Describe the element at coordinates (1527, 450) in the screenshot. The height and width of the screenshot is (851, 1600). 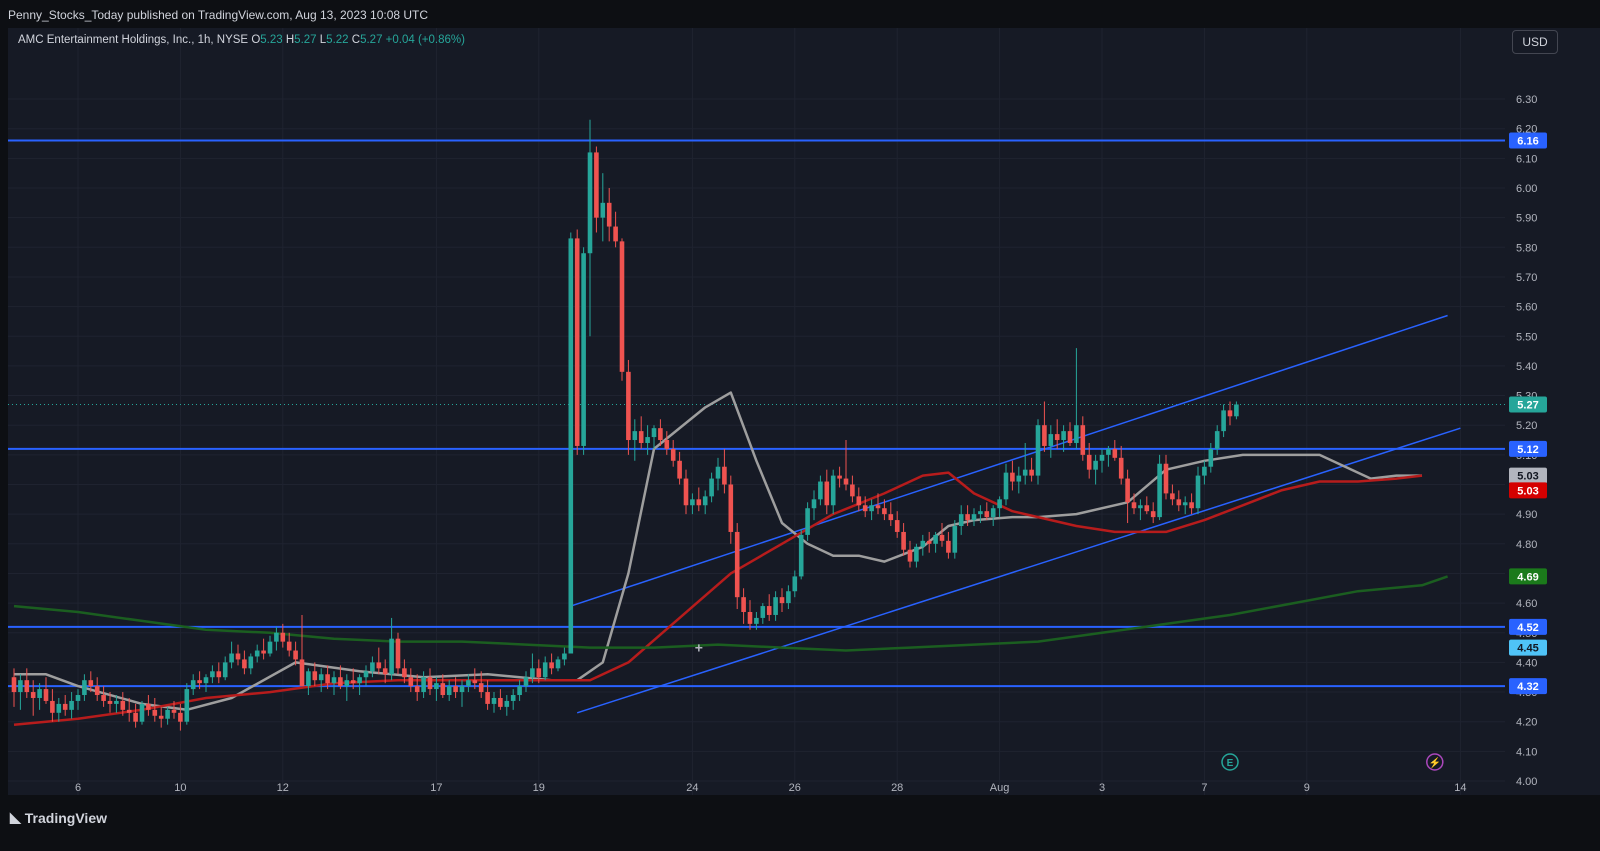
I see `price-label-text: 5.12` at that location.